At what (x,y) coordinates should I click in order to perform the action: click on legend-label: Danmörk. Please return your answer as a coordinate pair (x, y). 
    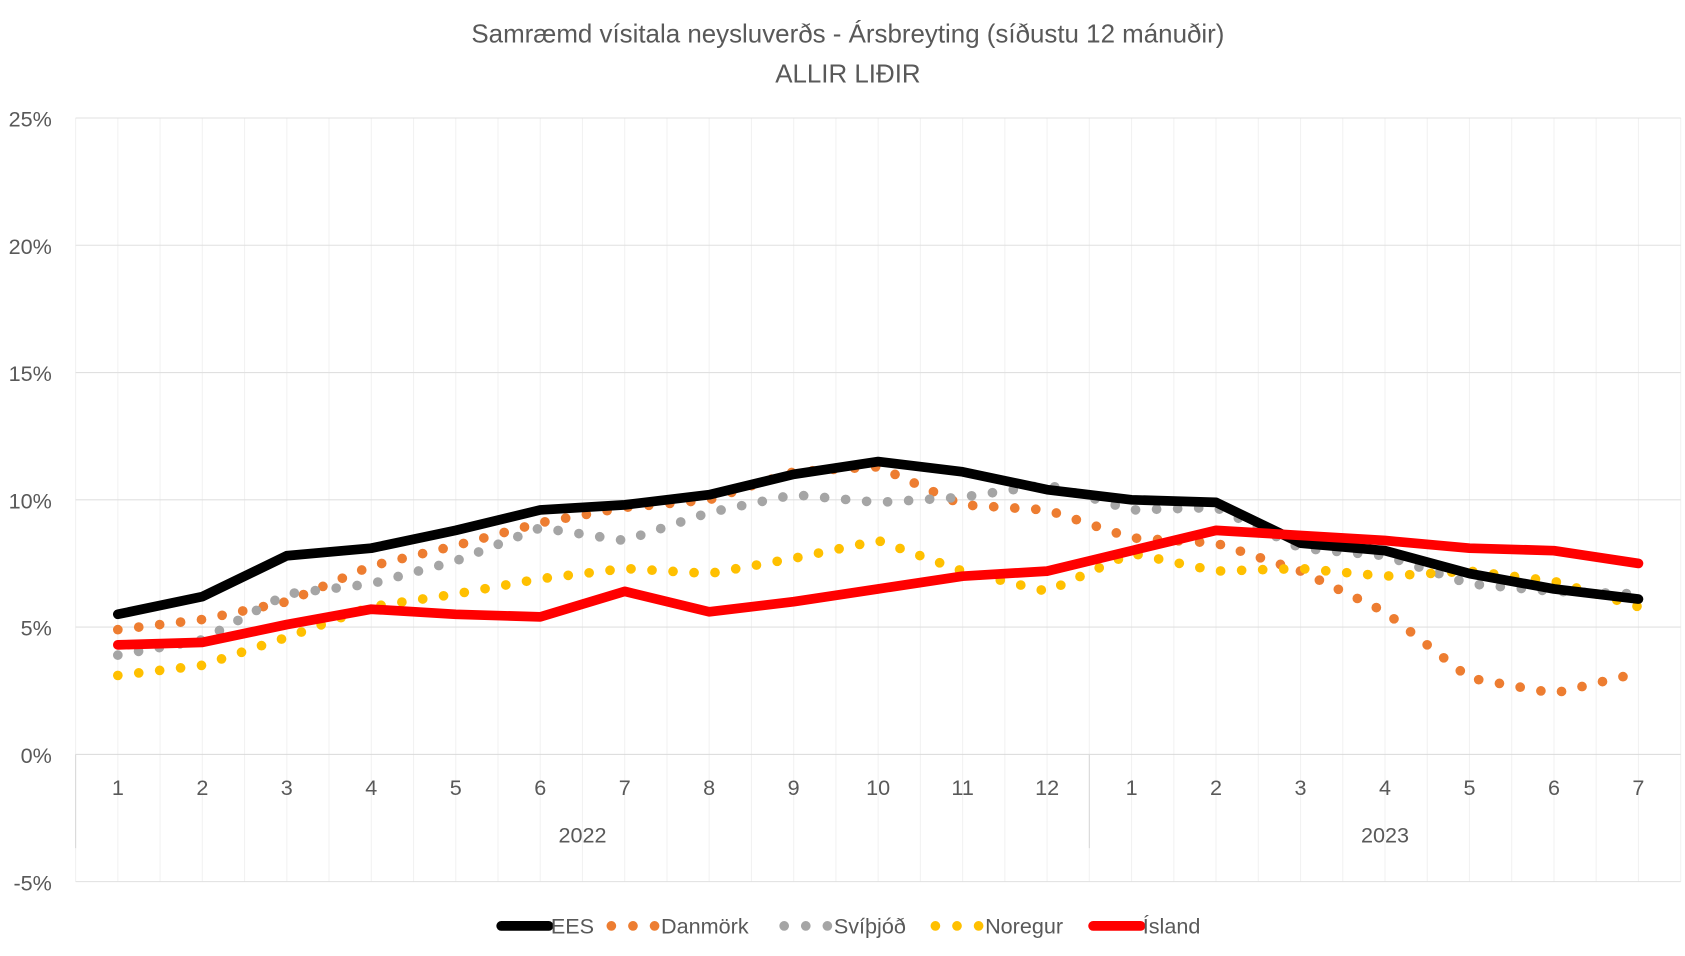
    Looking at the image, I should click on (705, 925).